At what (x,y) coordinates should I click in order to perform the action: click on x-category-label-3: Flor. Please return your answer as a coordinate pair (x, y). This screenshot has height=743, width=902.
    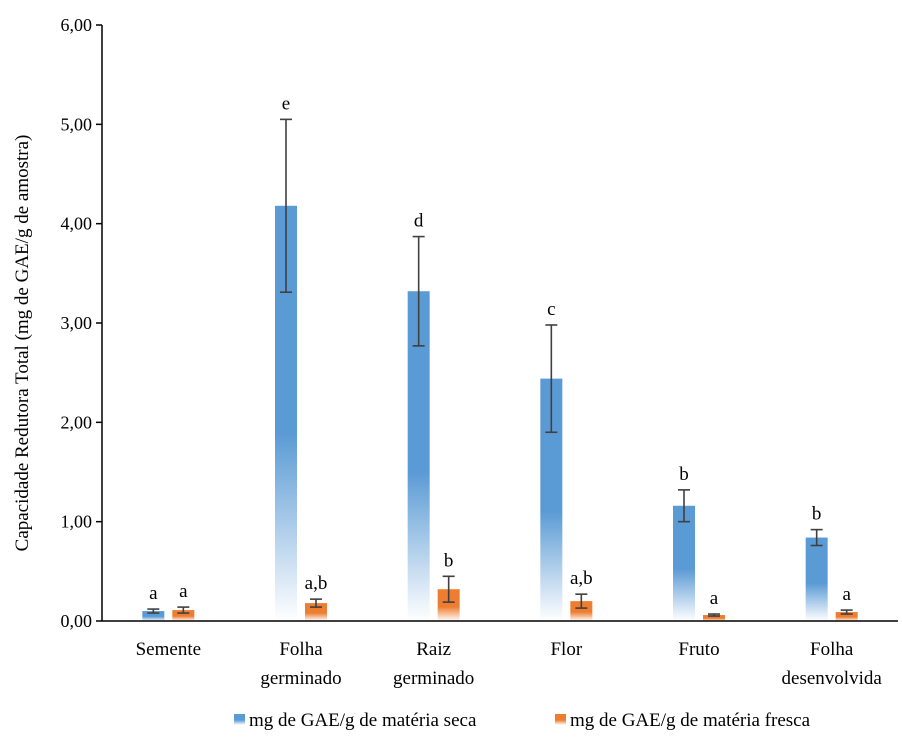
    Looking at the image, I should click on (566, 649).